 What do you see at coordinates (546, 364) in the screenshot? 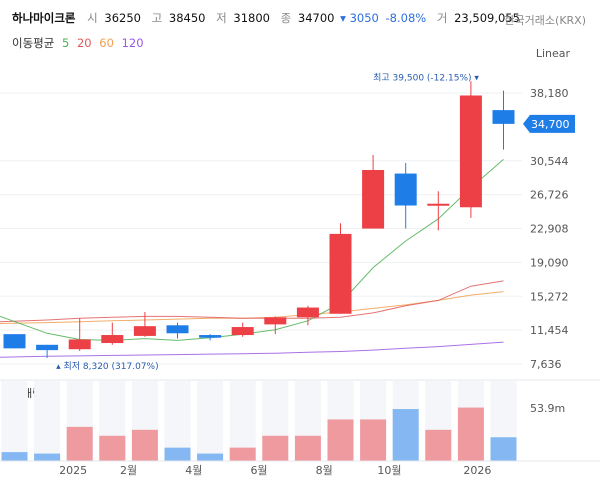
I see `y-tick-label: 7,636` at bounding box center [546, 364].